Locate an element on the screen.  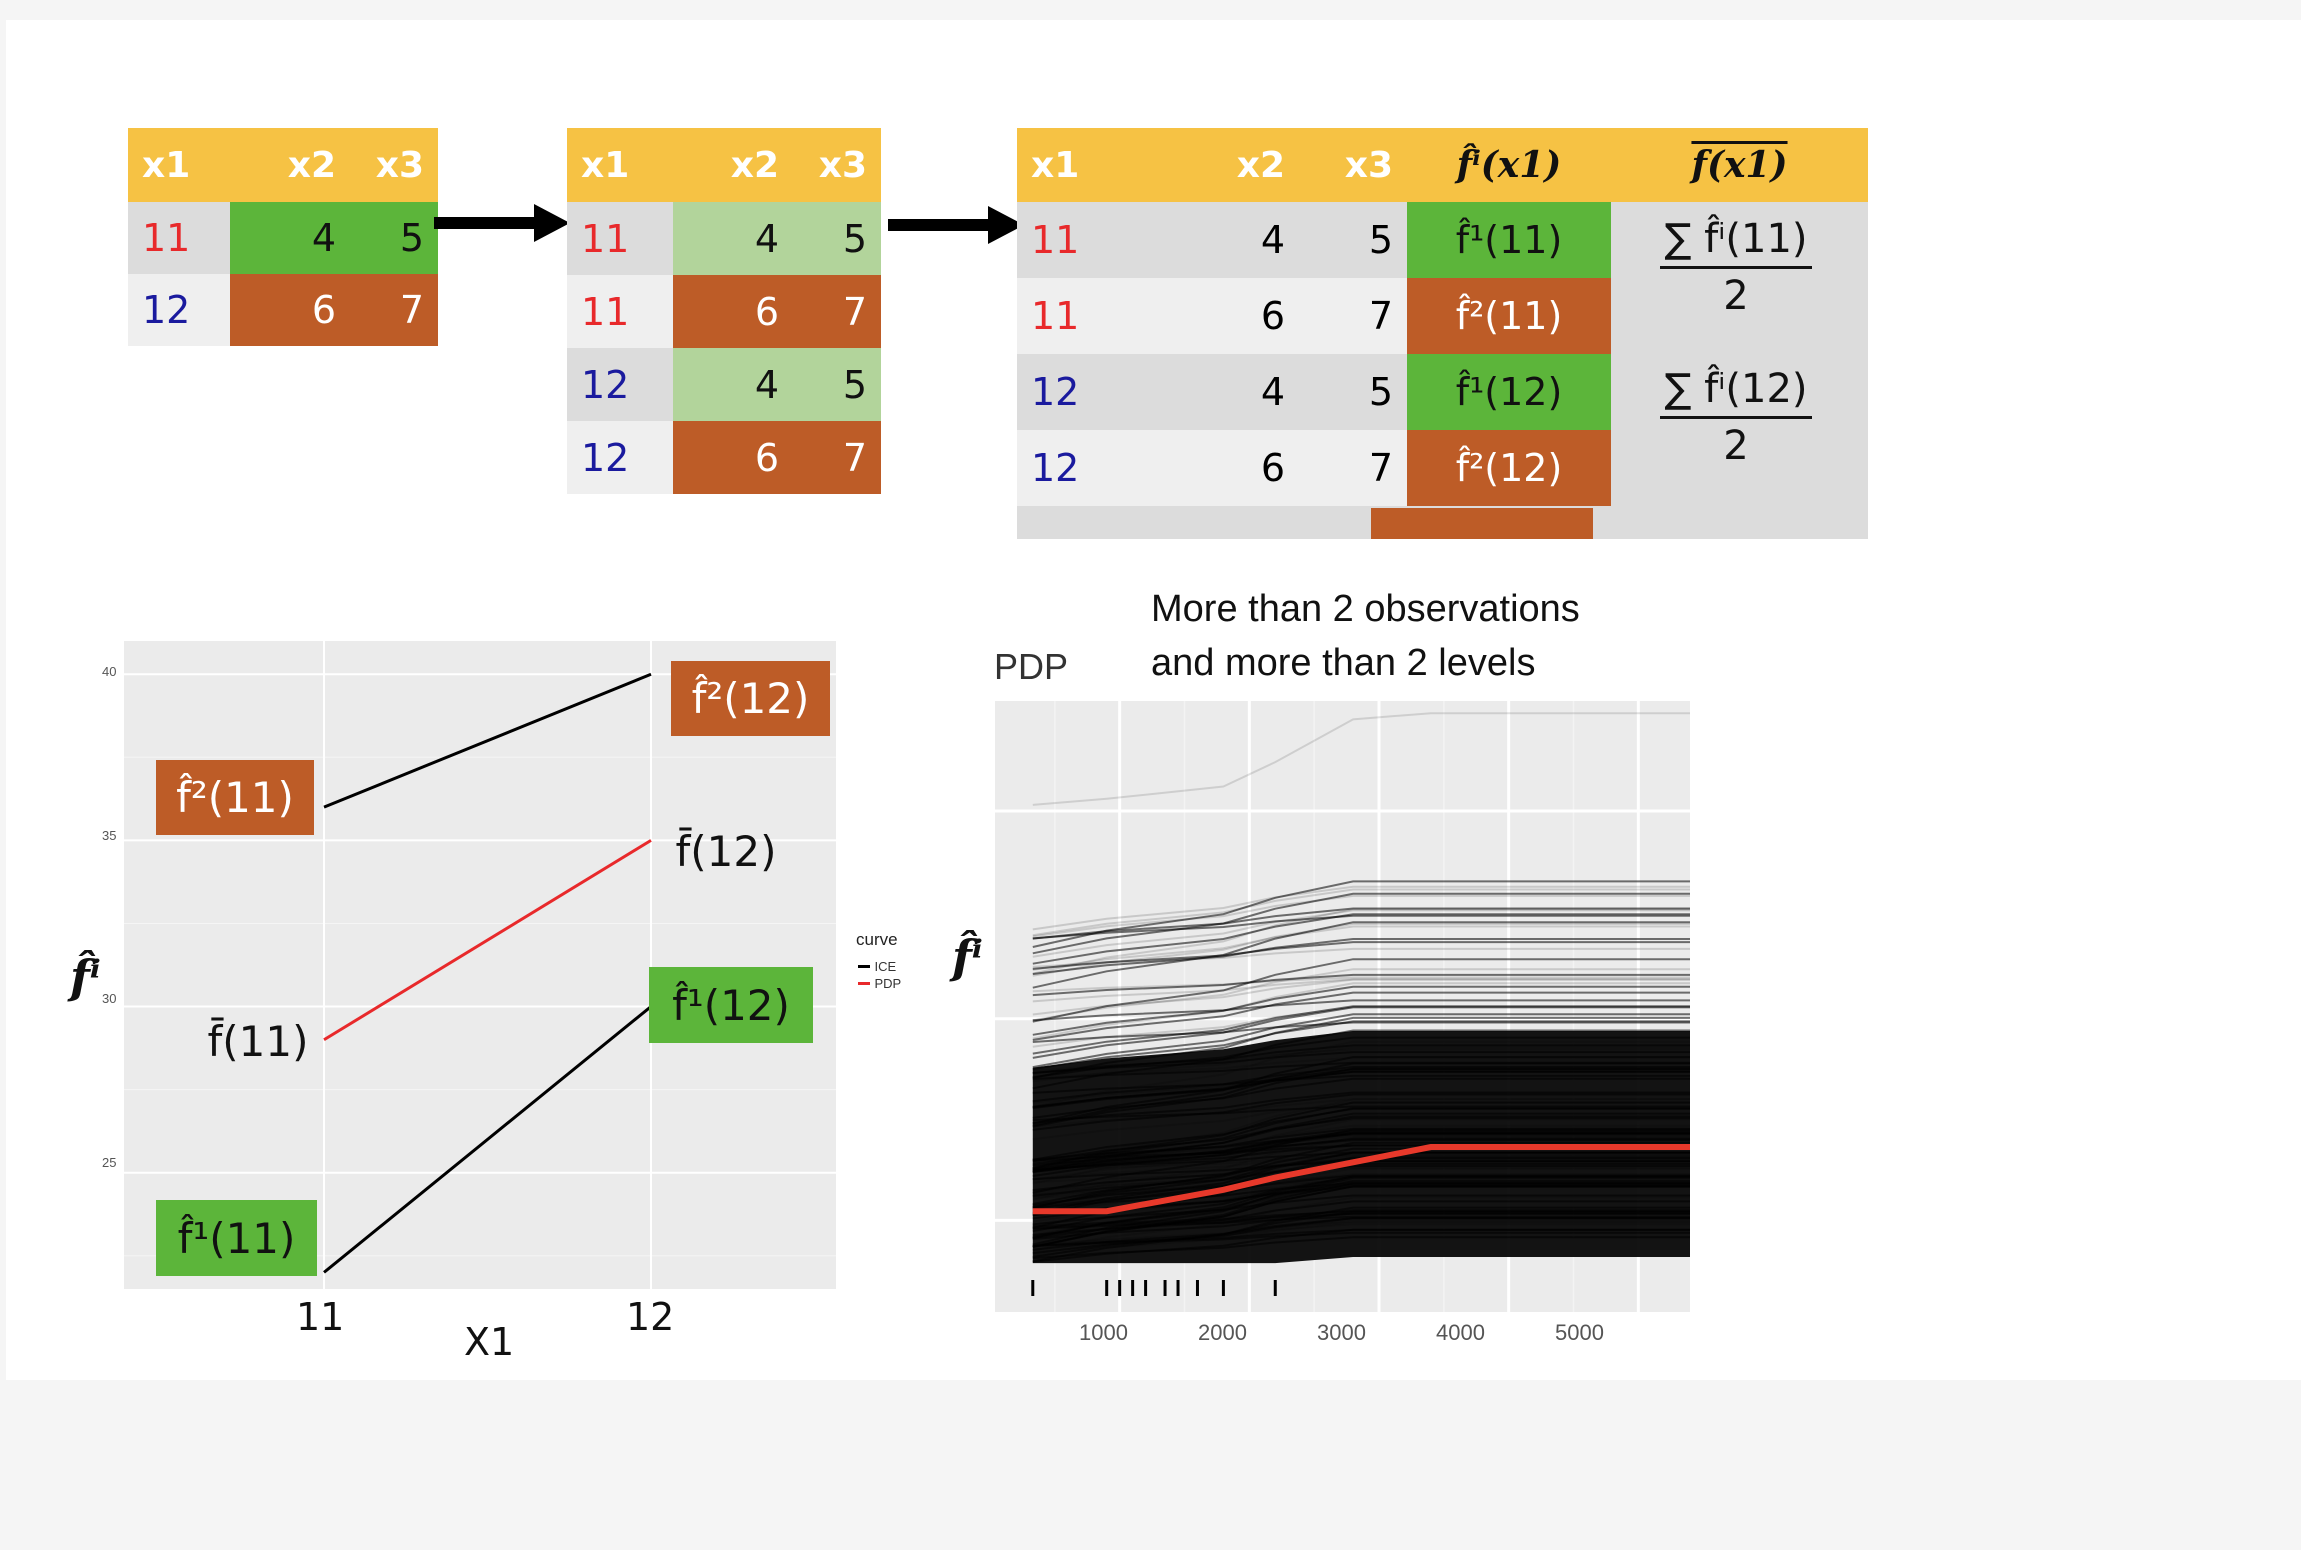
right-plot-x-axis is located at coordinates (1154, 1288).